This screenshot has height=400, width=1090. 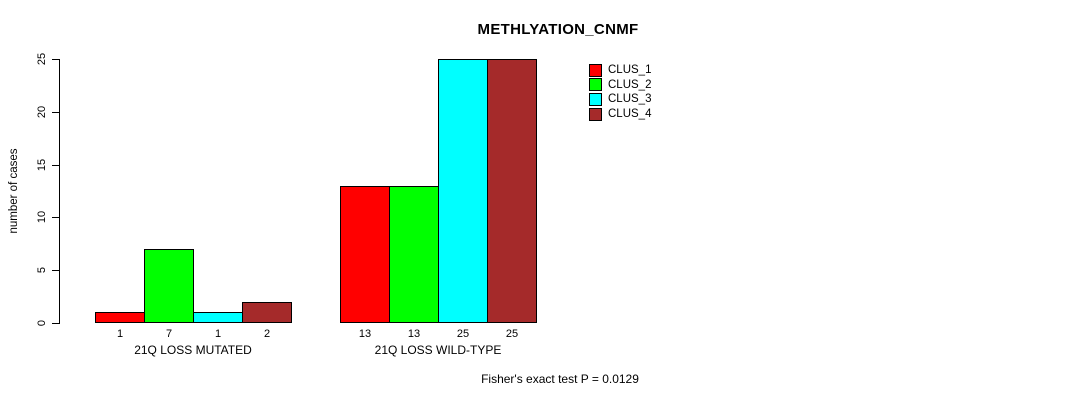 I want to click on bar-clus_1-group1, so click(x=120, y=317).